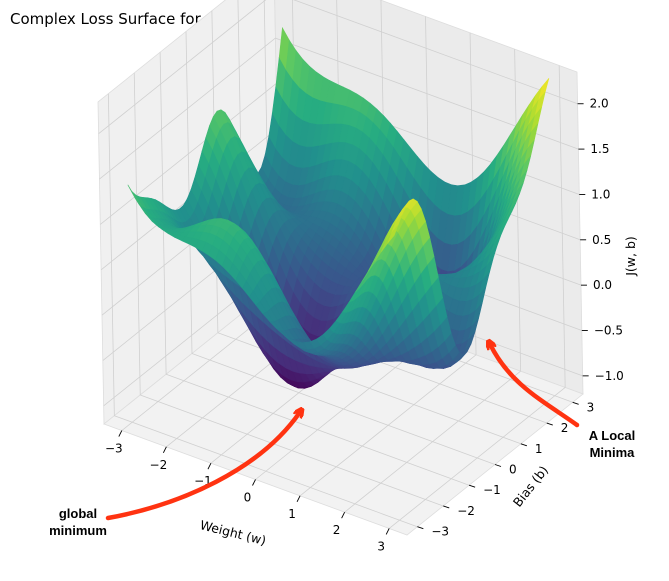  Describe the element at coordinates (591, 407) in the screenshot. I see `y-tick-label: 3` at that location.